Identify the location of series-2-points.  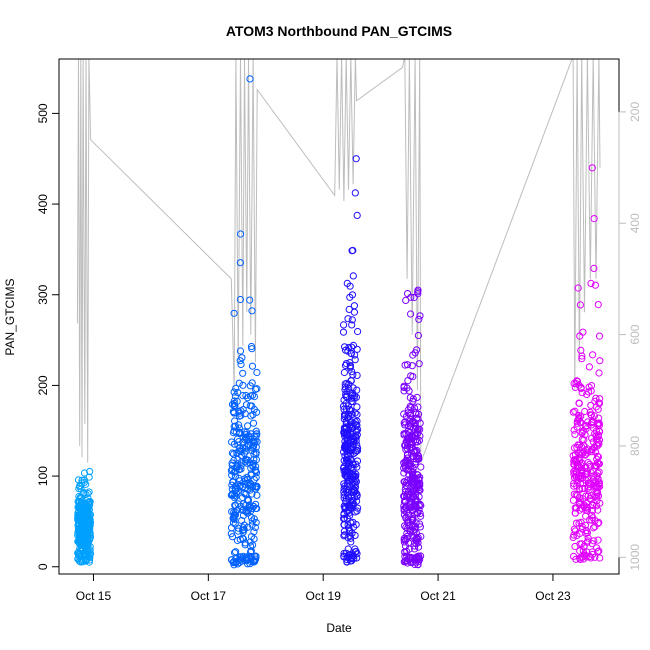
(350, 360).